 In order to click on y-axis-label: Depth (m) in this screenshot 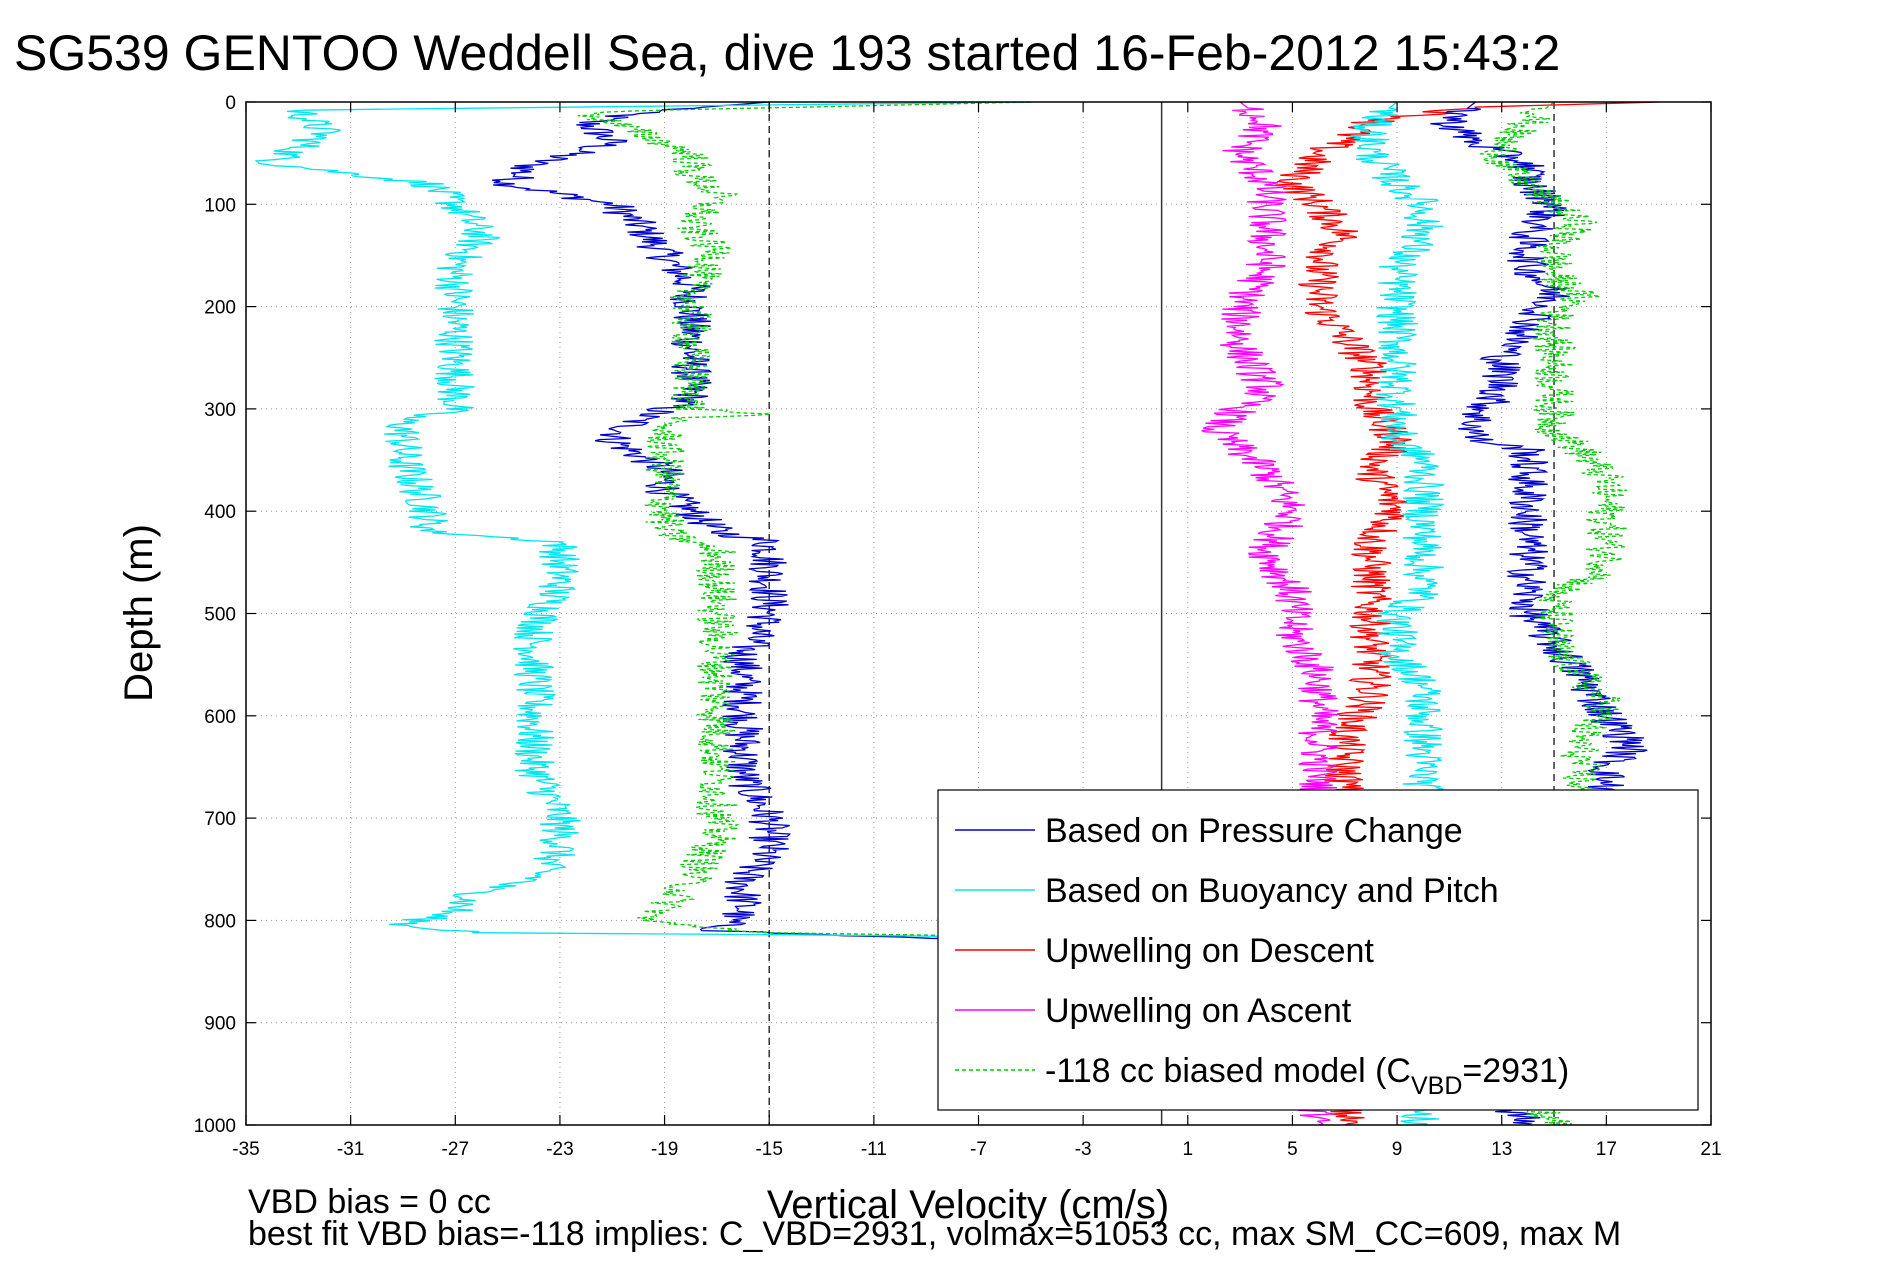, I will do `click(139, 613)`.